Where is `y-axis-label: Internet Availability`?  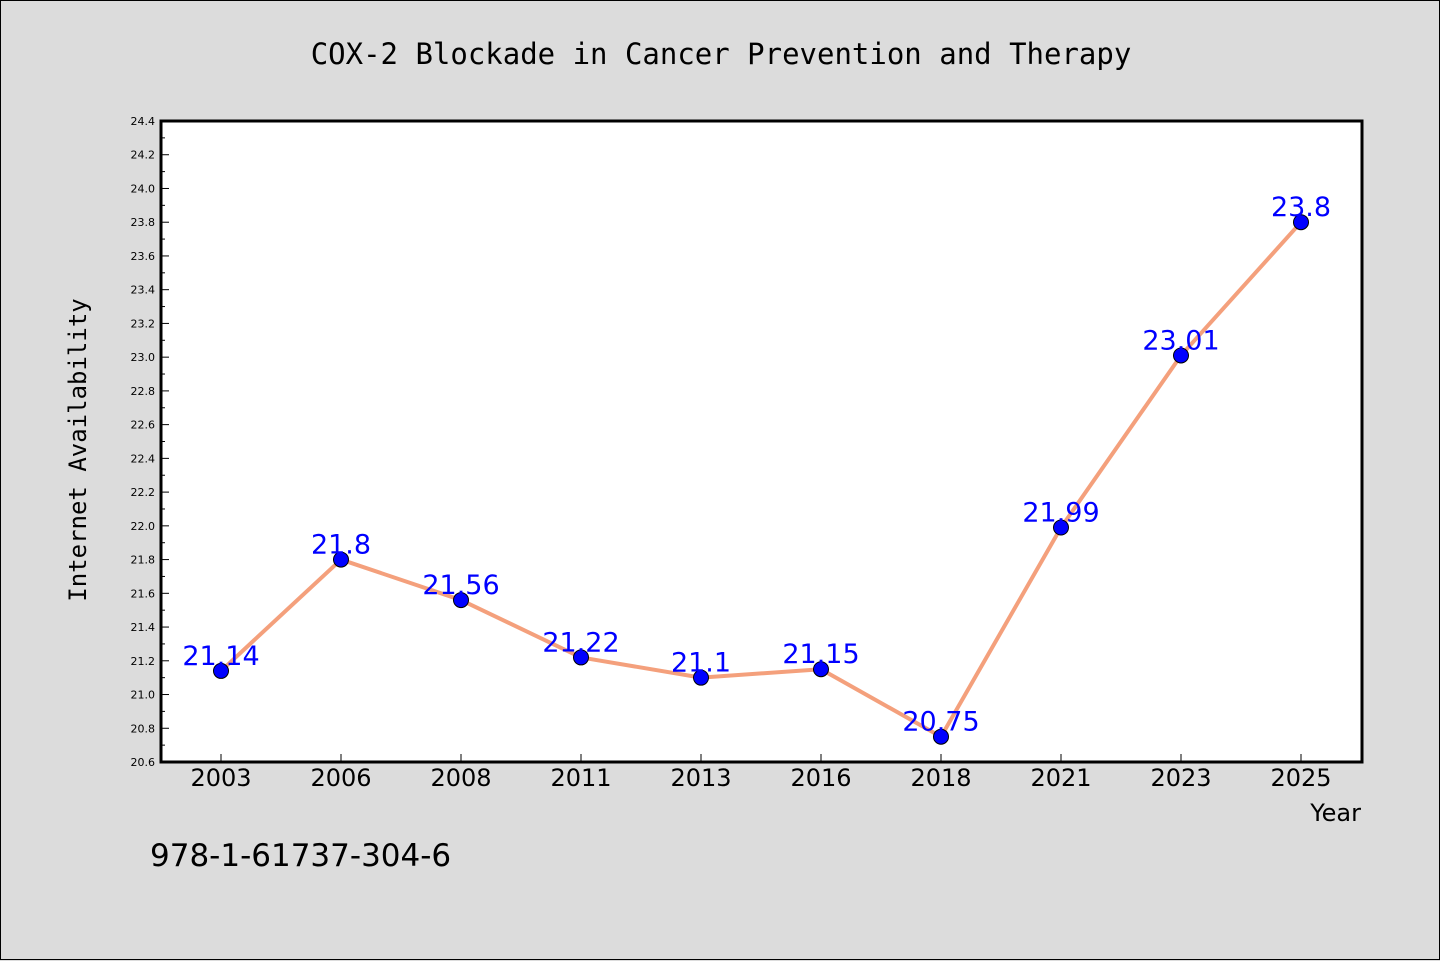
y-axis-label: Internet Availability is located at coordinates (78, 449).